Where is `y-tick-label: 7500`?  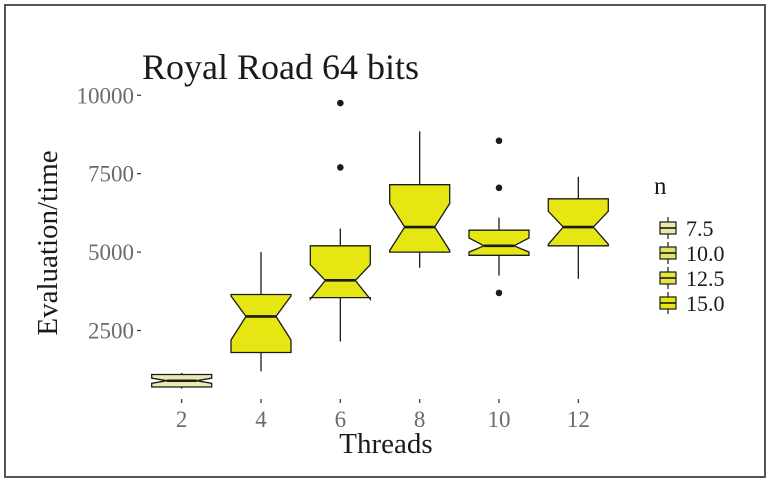
y-tick-label: 7500 is located at coordinates (111, 174).